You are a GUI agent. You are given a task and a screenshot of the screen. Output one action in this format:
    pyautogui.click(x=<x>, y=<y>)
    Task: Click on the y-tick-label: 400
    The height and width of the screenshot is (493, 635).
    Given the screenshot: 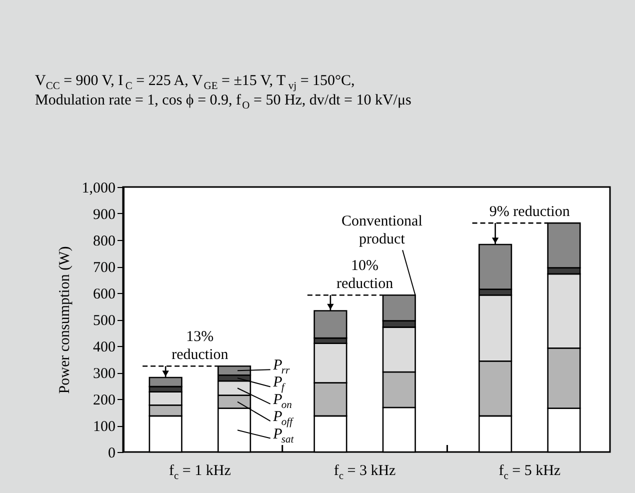 What is the action you would take?
    pyautogui.click(x=104, y=348)
    